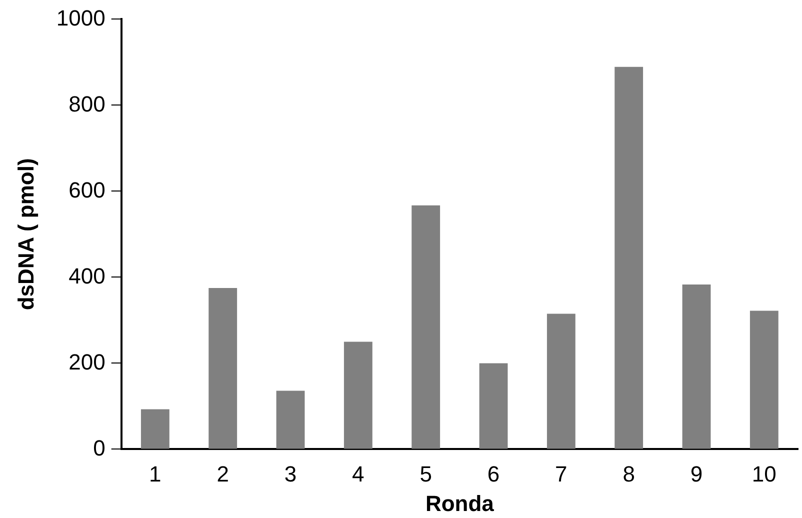 This screenshot has width=802, height=518. What do you see at coordinates (87, 189) in the screenshot?
I see `y-tick-label: 600` at bounding box center [87, 189].